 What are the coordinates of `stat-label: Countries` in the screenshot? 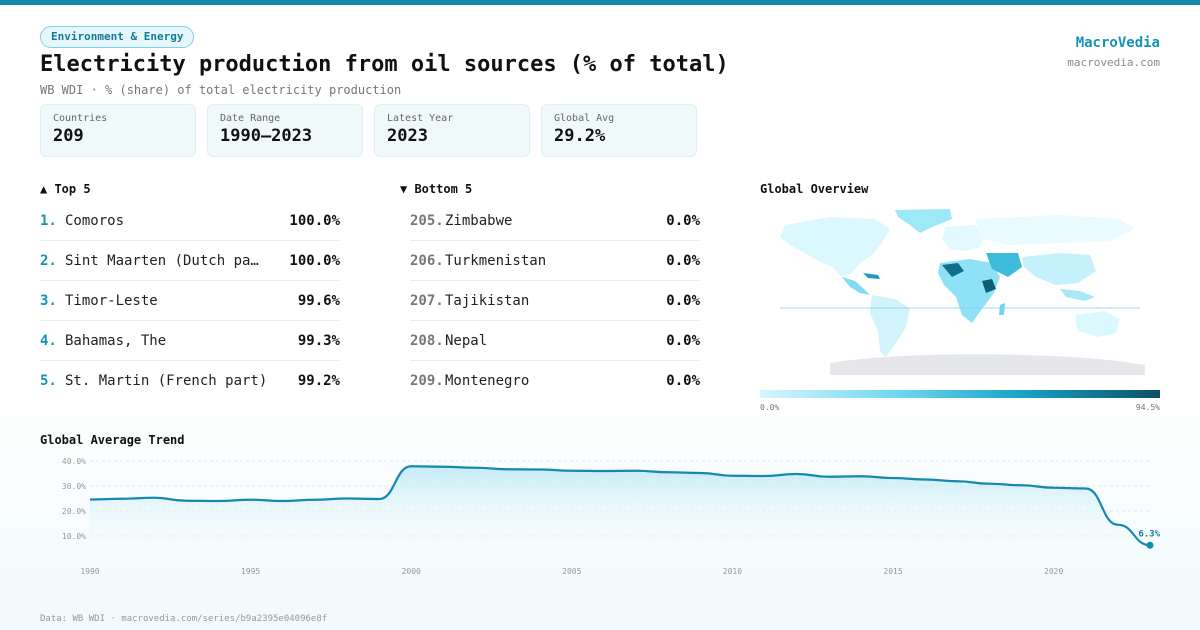 It's located at (80, 118).